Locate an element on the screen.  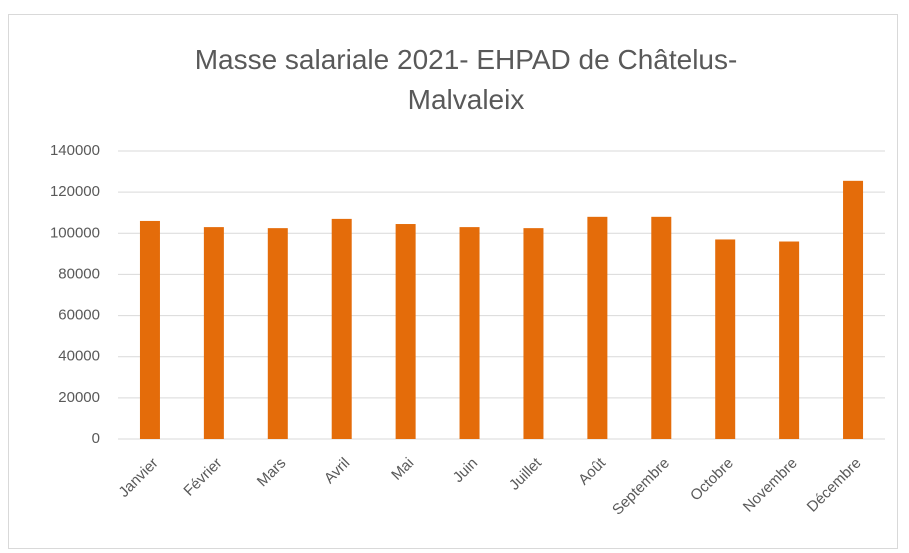
x-tick-label: Janvier is located at coordinates (138, 478).